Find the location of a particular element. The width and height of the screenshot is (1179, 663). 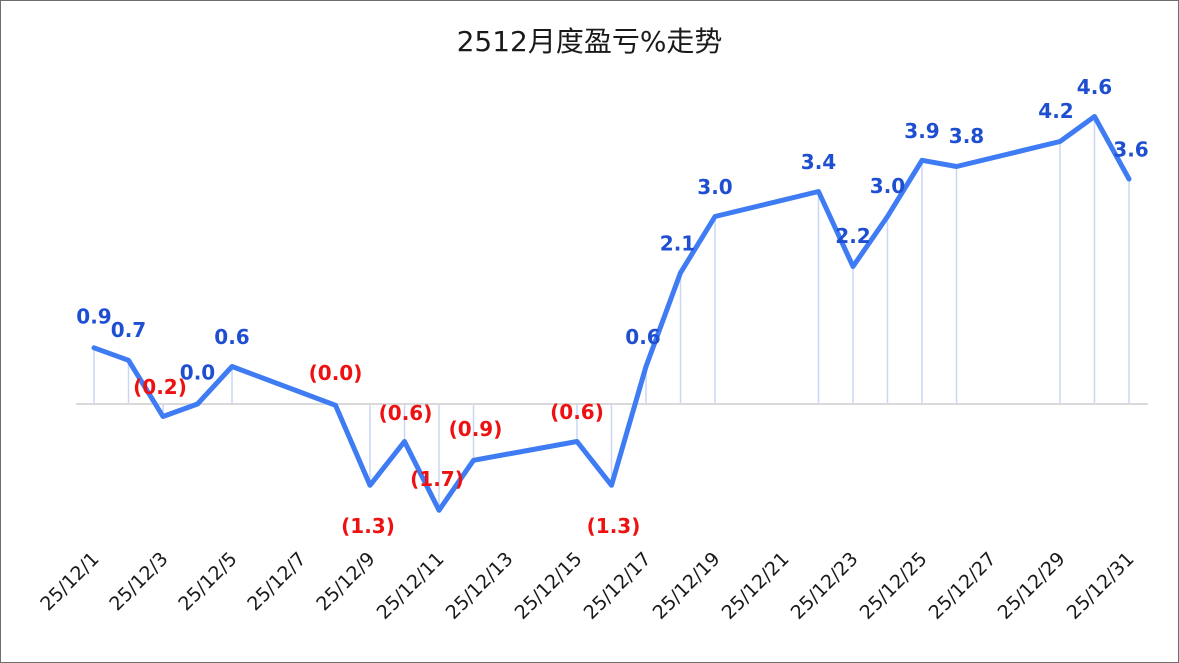

x-tick-label: 25/12/9 is located at coordinates (345, 581).